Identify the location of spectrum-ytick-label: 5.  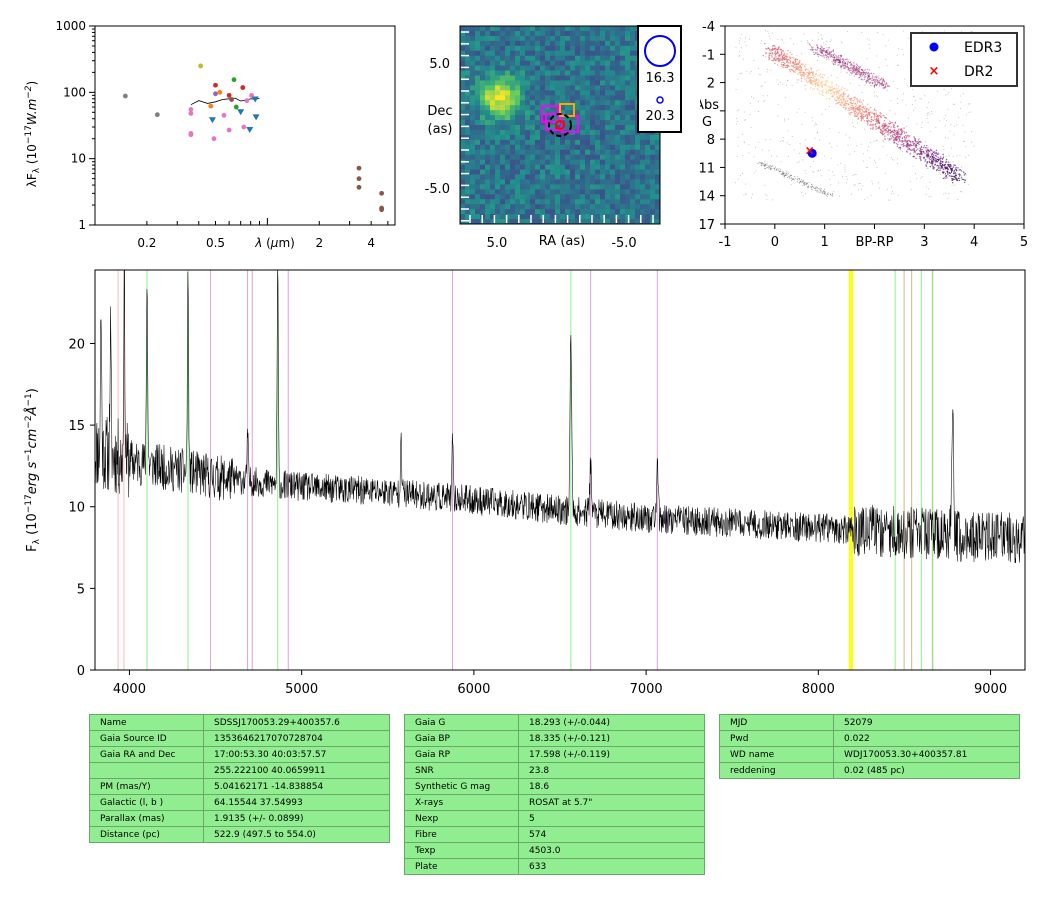
(81, 589).